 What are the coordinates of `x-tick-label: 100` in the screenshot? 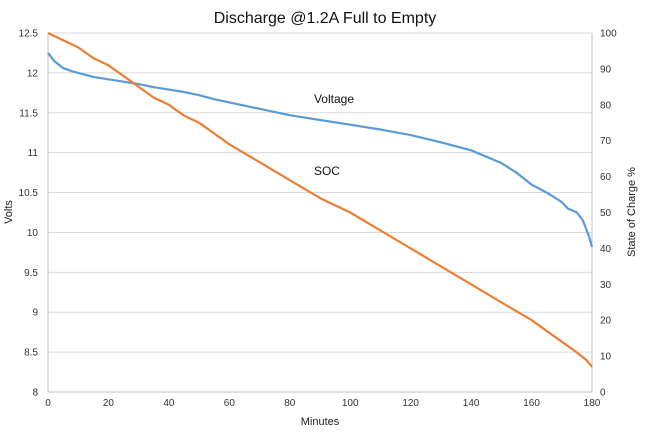 It's located at (350, 403).